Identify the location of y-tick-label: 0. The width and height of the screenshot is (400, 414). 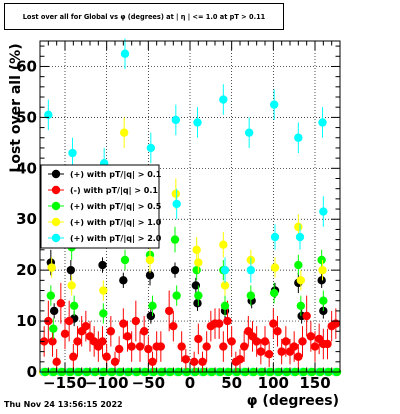
(32, 372).